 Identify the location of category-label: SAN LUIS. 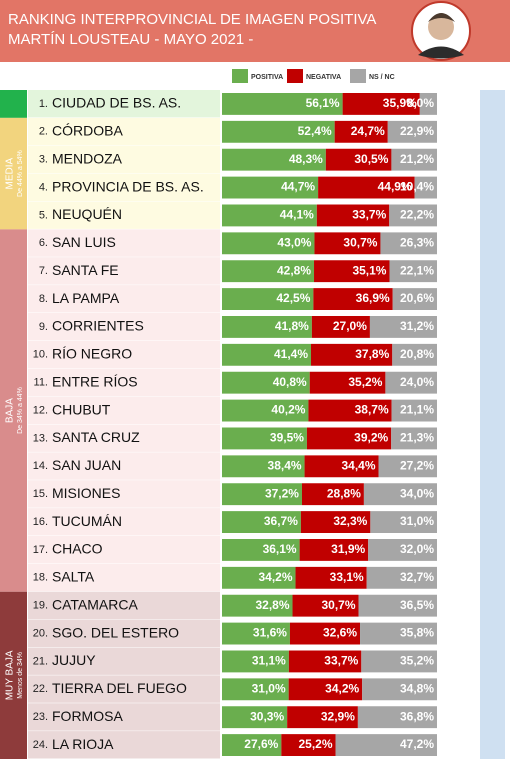
(84, 242).